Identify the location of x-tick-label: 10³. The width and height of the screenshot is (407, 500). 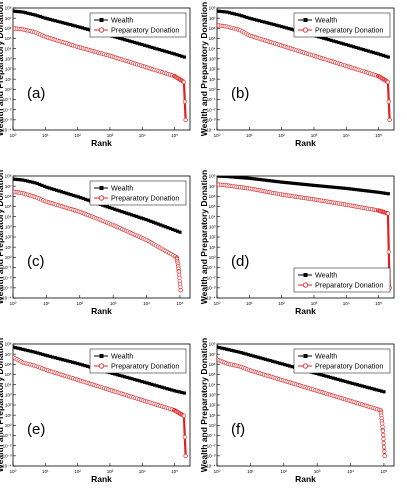
(110, 471).